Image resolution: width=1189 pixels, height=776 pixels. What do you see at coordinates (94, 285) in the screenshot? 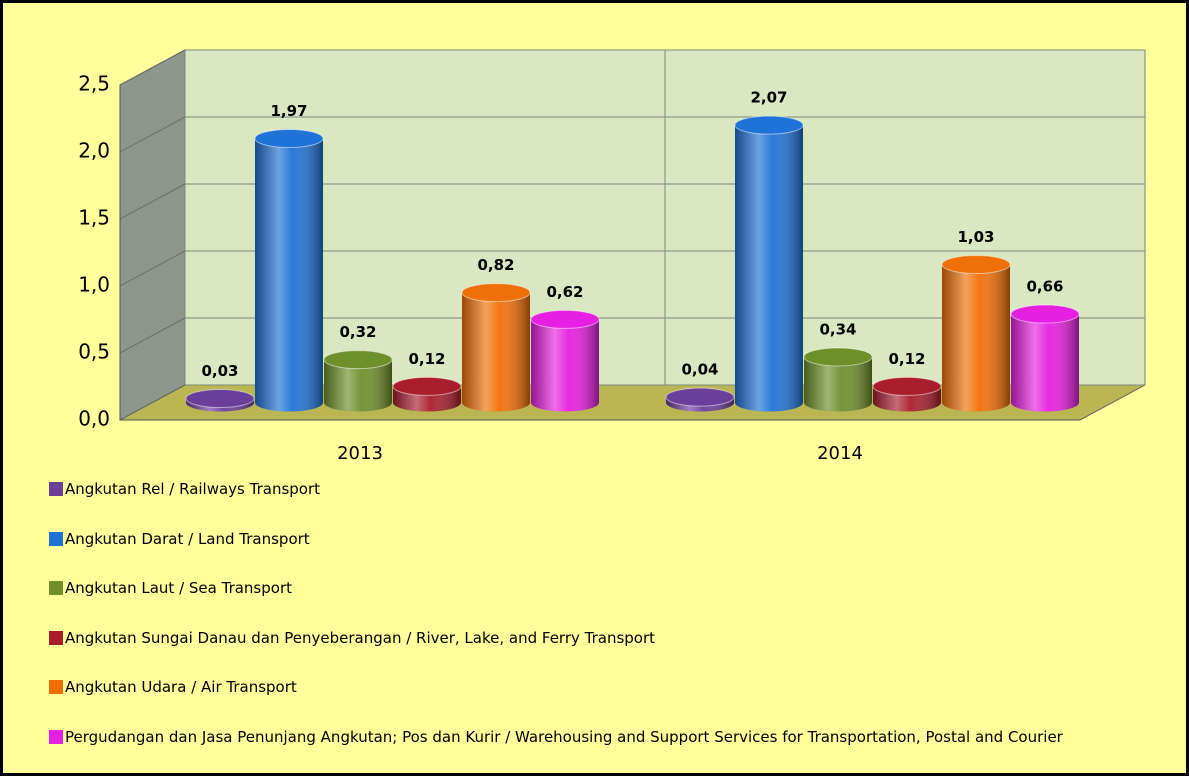
I see `y-tick-label: 1,0` at bounding box center [94, 285].